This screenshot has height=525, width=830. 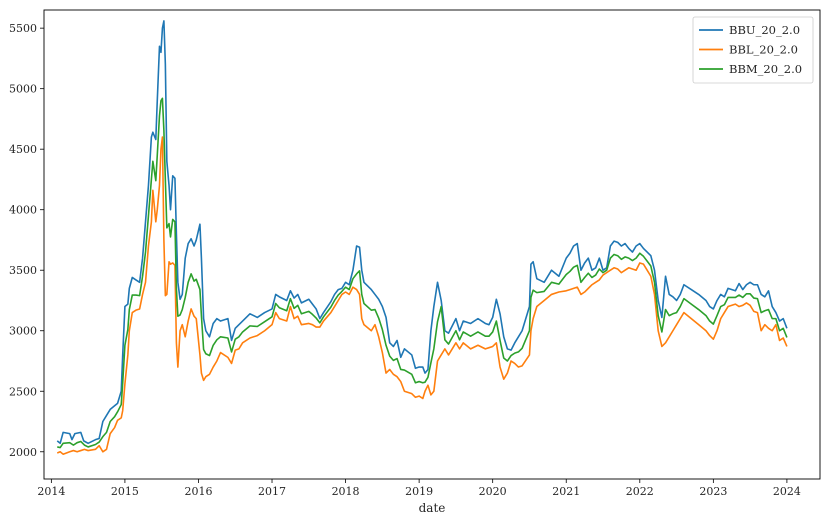 I want to click on y-axis: 2000 2500 3000 3500 4000 4500 5000 5500, so click(x=26, y=240).